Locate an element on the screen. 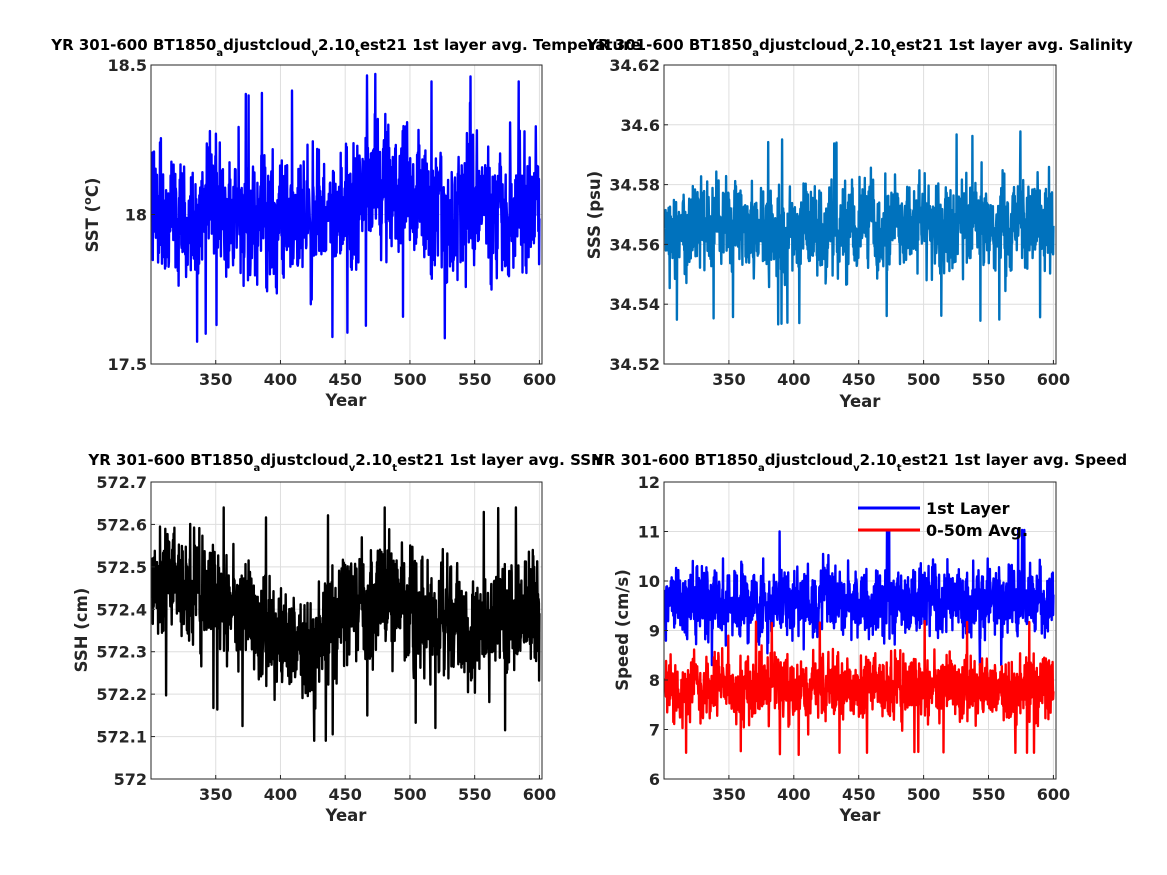 The image size is (1167, 875). ssh-ytick-label: 572.1 is located at coordinates (121, 737).